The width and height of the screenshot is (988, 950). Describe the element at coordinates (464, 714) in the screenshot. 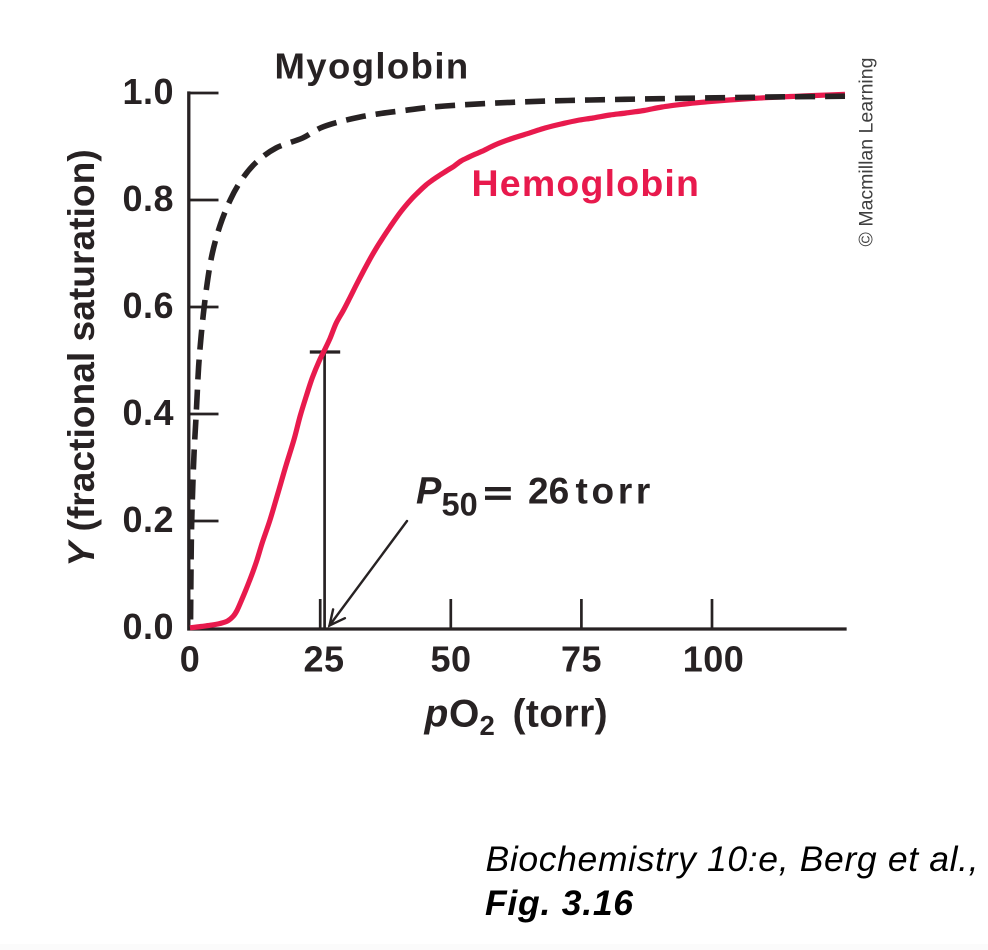

I see `svg-text: O` at that location.